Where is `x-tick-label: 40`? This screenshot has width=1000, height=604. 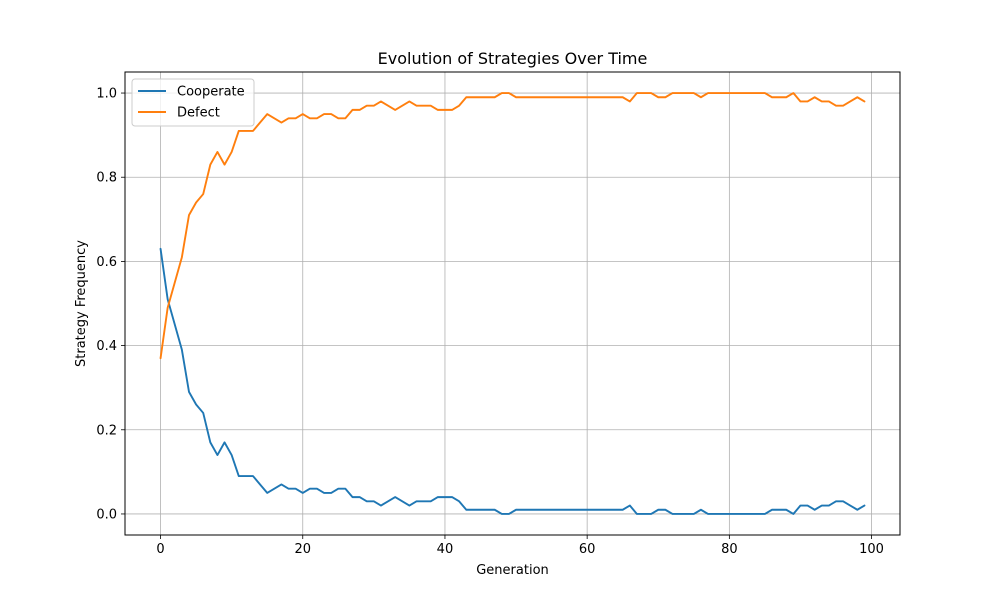 x-tick-label: 40 is located at coordinates (445, 549).